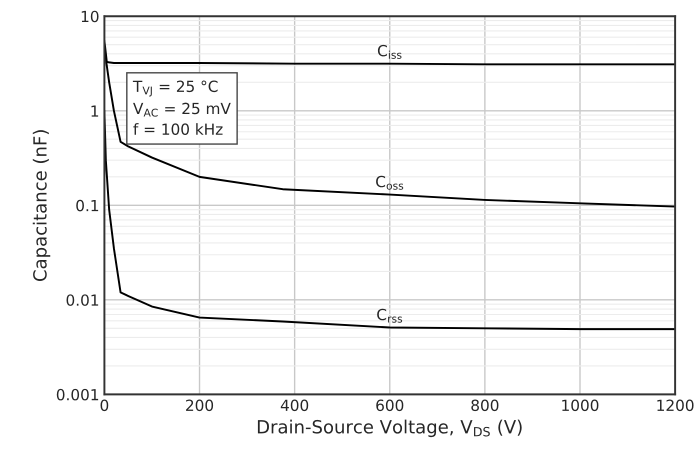  Describe the element at coordinates (87, 206) in the screenshot. I see `y-tick-label: 0.1` at that location.